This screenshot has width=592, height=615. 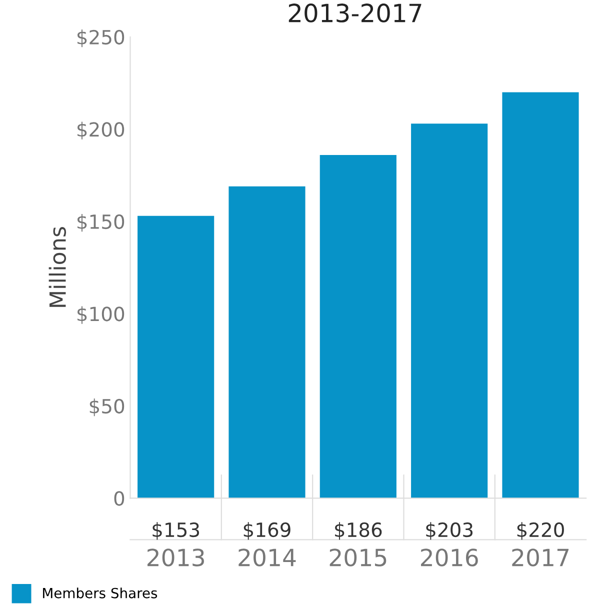 I want to click on x-tick-label: 2014, so click(x=267, y=557).